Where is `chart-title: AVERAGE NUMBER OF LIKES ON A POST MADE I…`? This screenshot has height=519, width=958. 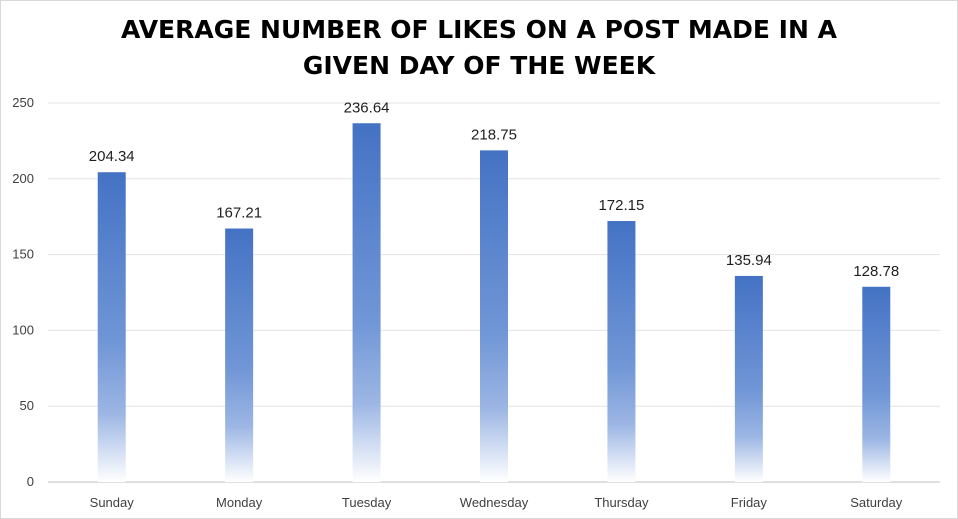
chart-title: AVERAGE NUMBER OF LIKES ON A POST MADE I… is located at coordinates (479, 48).